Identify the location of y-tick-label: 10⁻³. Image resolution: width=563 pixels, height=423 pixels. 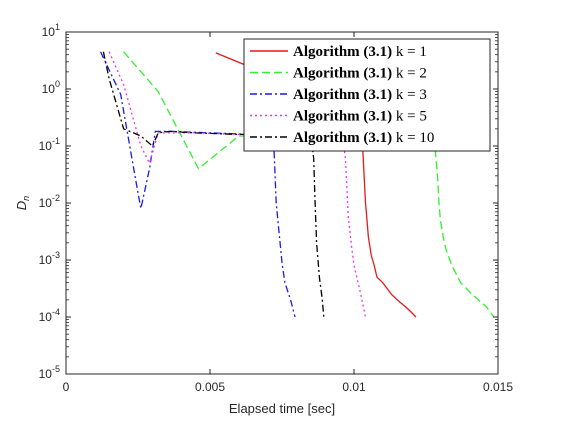
(49, 258).